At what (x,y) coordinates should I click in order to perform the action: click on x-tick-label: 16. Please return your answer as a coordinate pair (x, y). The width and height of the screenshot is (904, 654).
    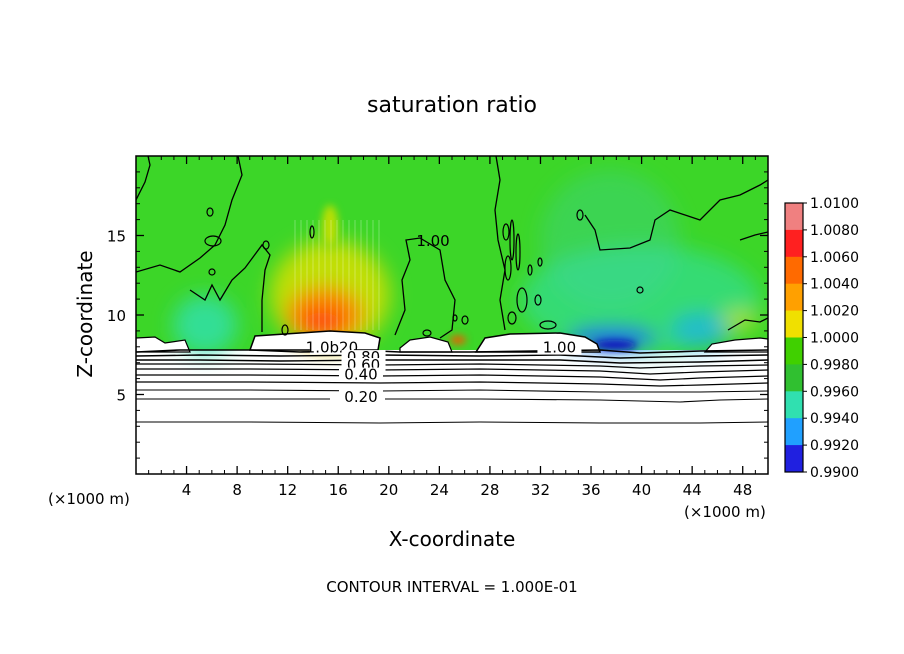
    Looking at the image, I should click on (338, 490).